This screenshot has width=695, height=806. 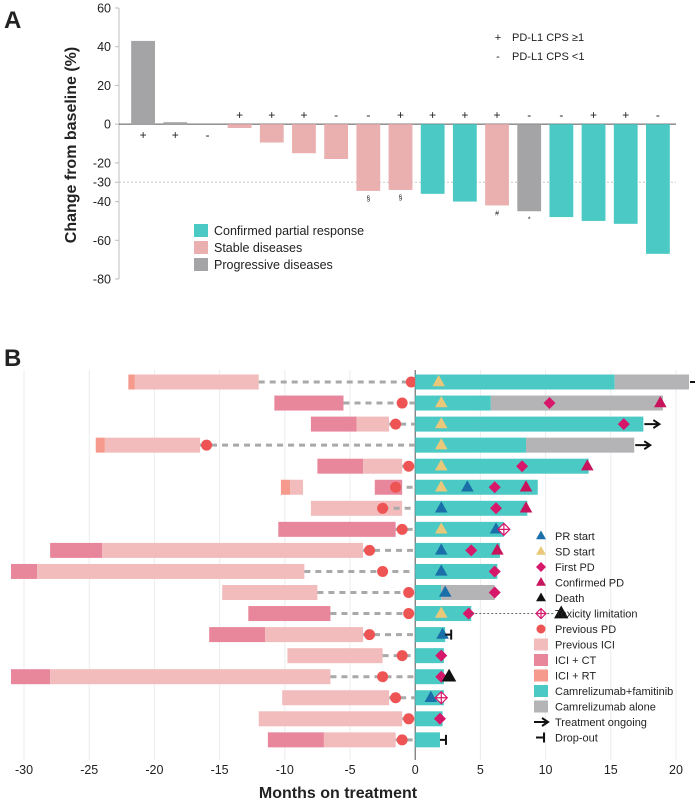 I want to click on legend-label: Camrelizumab alone, so click(x=605, y=708).